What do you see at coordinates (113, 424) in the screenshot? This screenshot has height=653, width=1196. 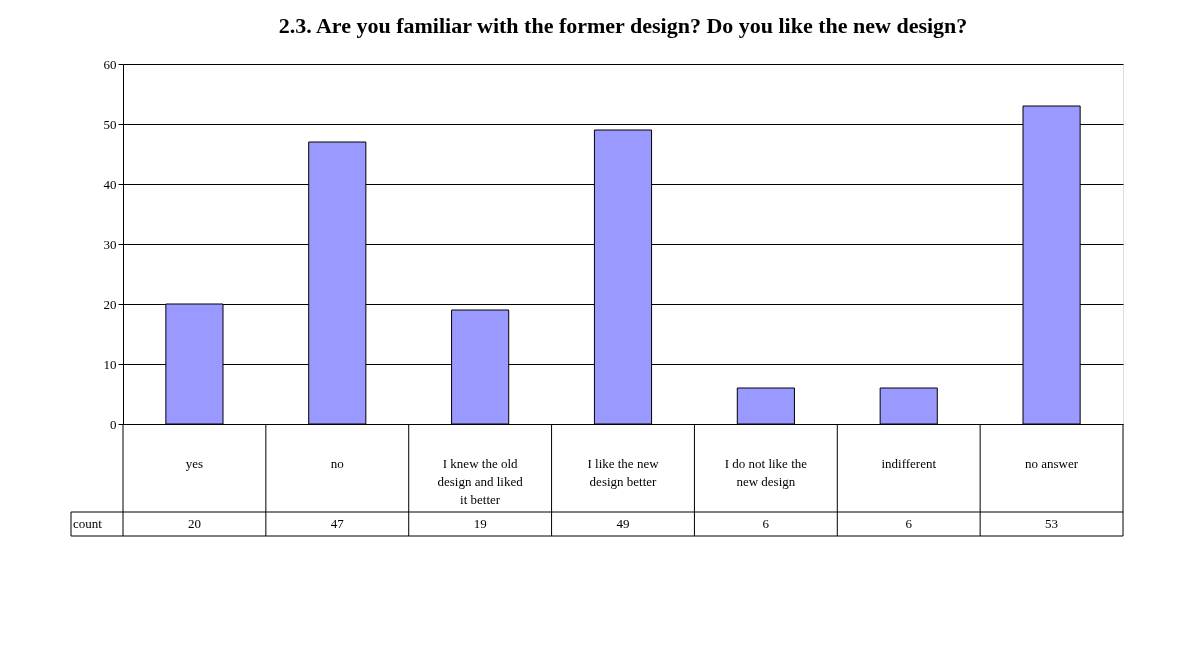 I see `y-tick-label: 0` at bounding box center [113, 424].